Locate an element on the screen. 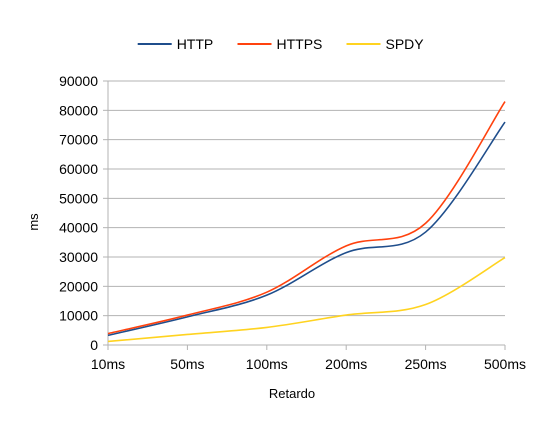 This screenshot has height=423, width=550. y-tick-label: 20000 is located at coordinates (78, 286).